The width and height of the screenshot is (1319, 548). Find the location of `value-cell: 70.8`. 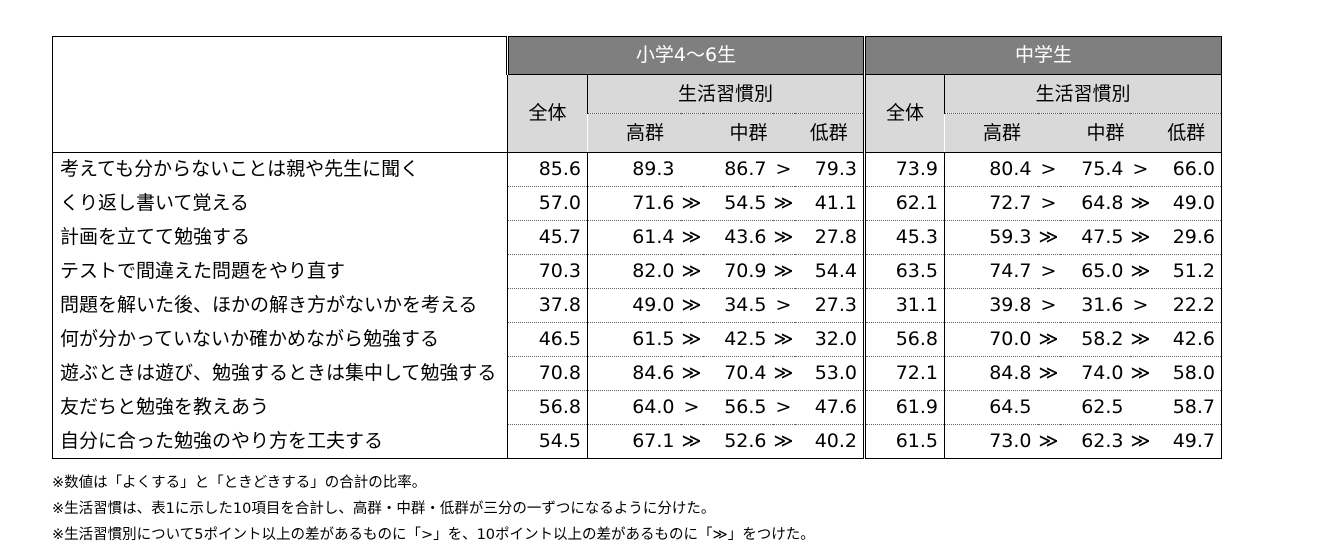

value-cell: 70.8 is located at coordinates (547, 373).